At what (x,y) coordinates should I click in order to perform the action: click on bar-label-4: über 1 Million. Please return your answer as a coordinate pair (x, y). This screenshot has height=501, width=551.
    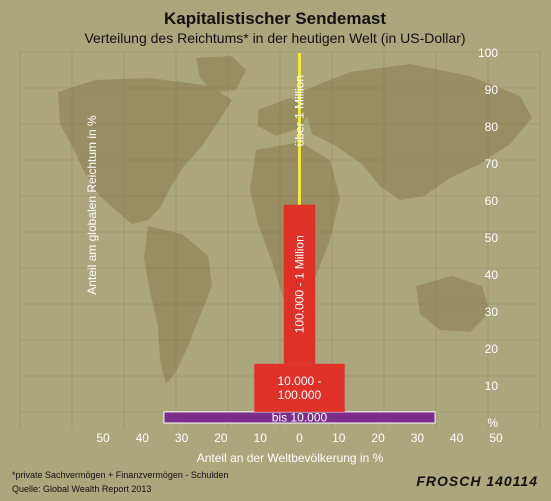
    Looking at the image, I should click on (300, 110).